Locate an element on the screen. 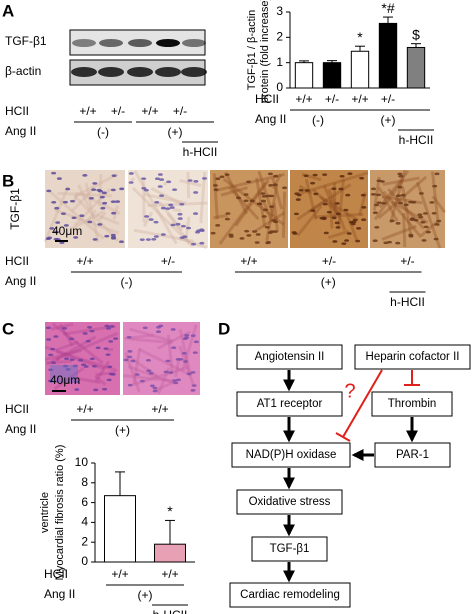  micrograph-bg is located at coordinates (329, 209).